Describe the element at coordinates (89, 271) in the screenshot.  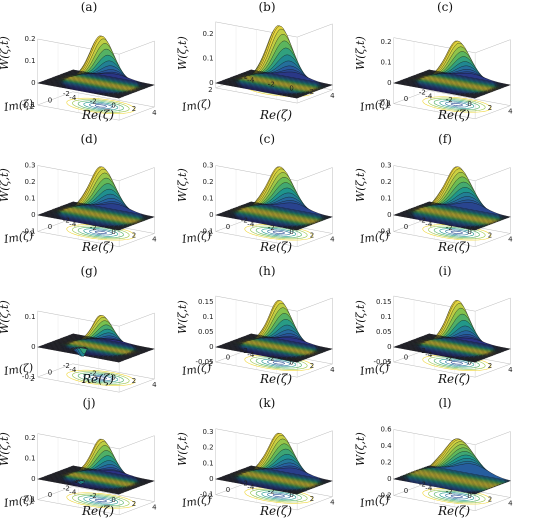
I see `panel-label: (g)` at that location.